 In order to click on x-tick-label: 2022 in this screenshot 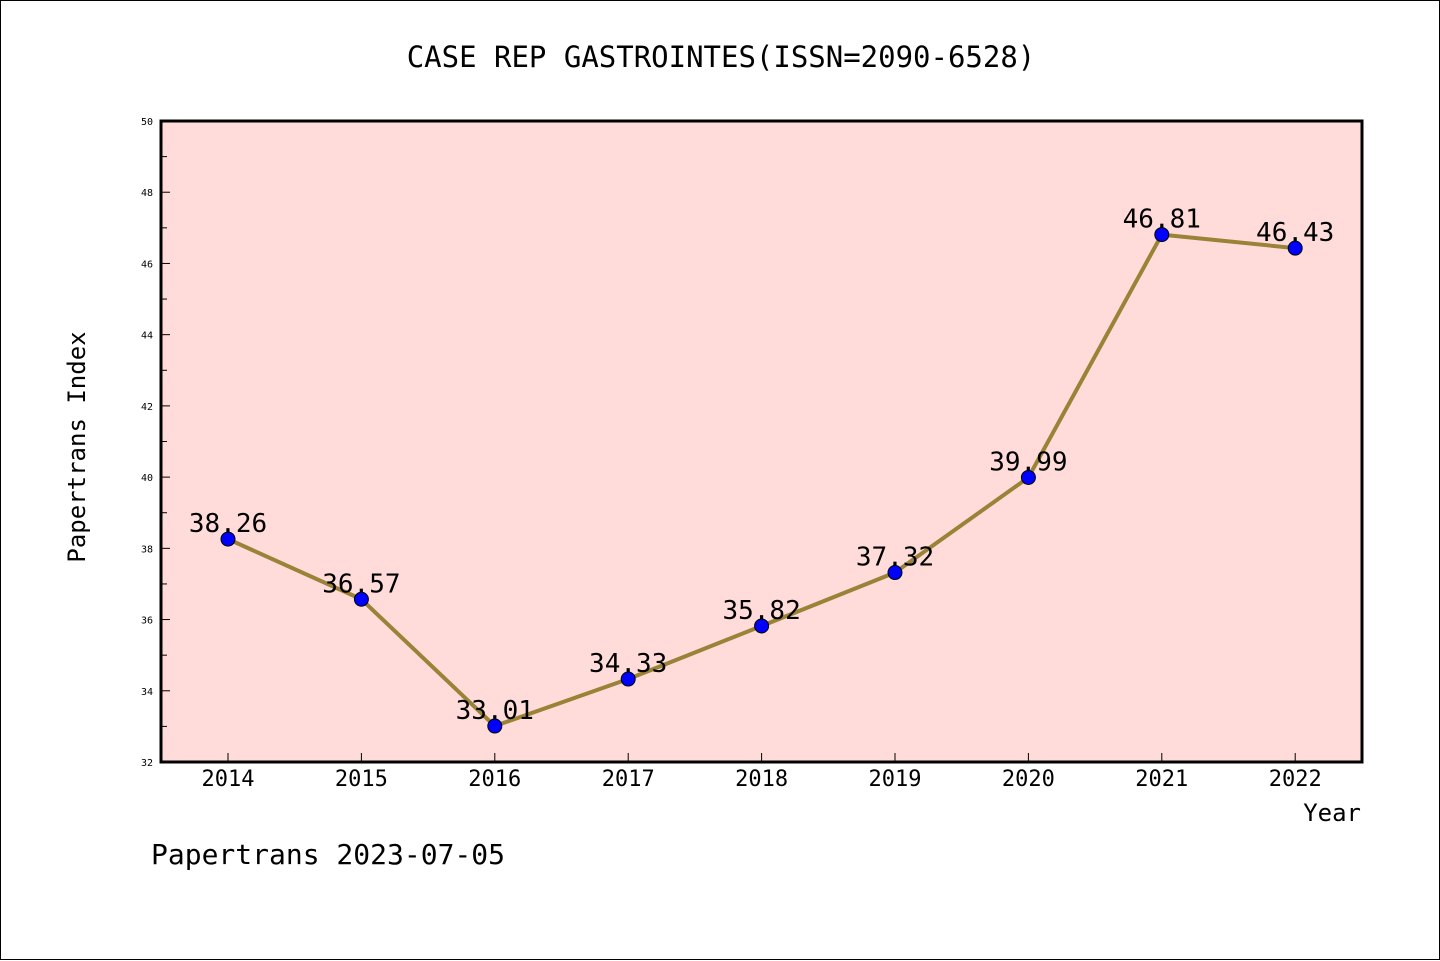, I will do `click(1295, 779)`.